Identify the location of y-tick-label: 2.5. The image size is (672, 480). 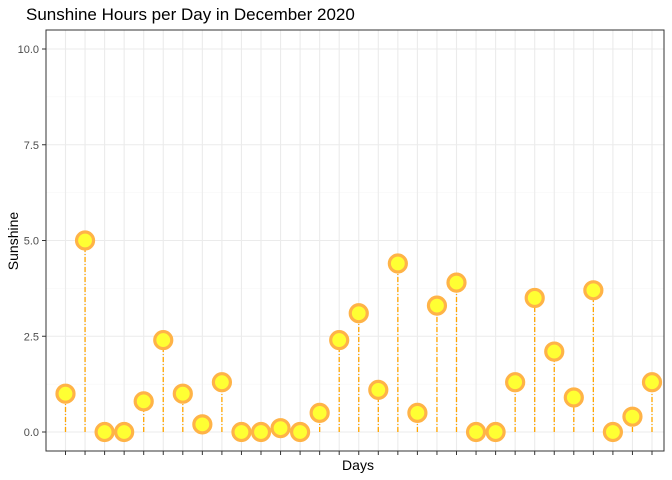
(31, 337).